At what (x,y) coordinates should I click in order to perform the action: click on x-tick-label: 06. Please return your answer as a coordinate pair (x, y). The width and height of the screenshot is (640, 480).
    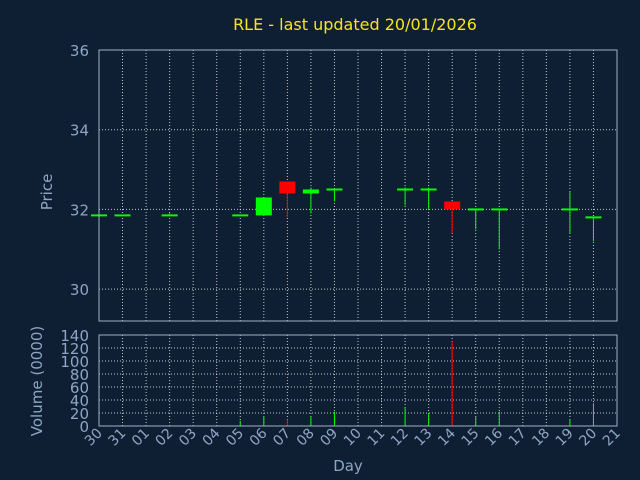
    Looking at the image, I should click on (259, 437).